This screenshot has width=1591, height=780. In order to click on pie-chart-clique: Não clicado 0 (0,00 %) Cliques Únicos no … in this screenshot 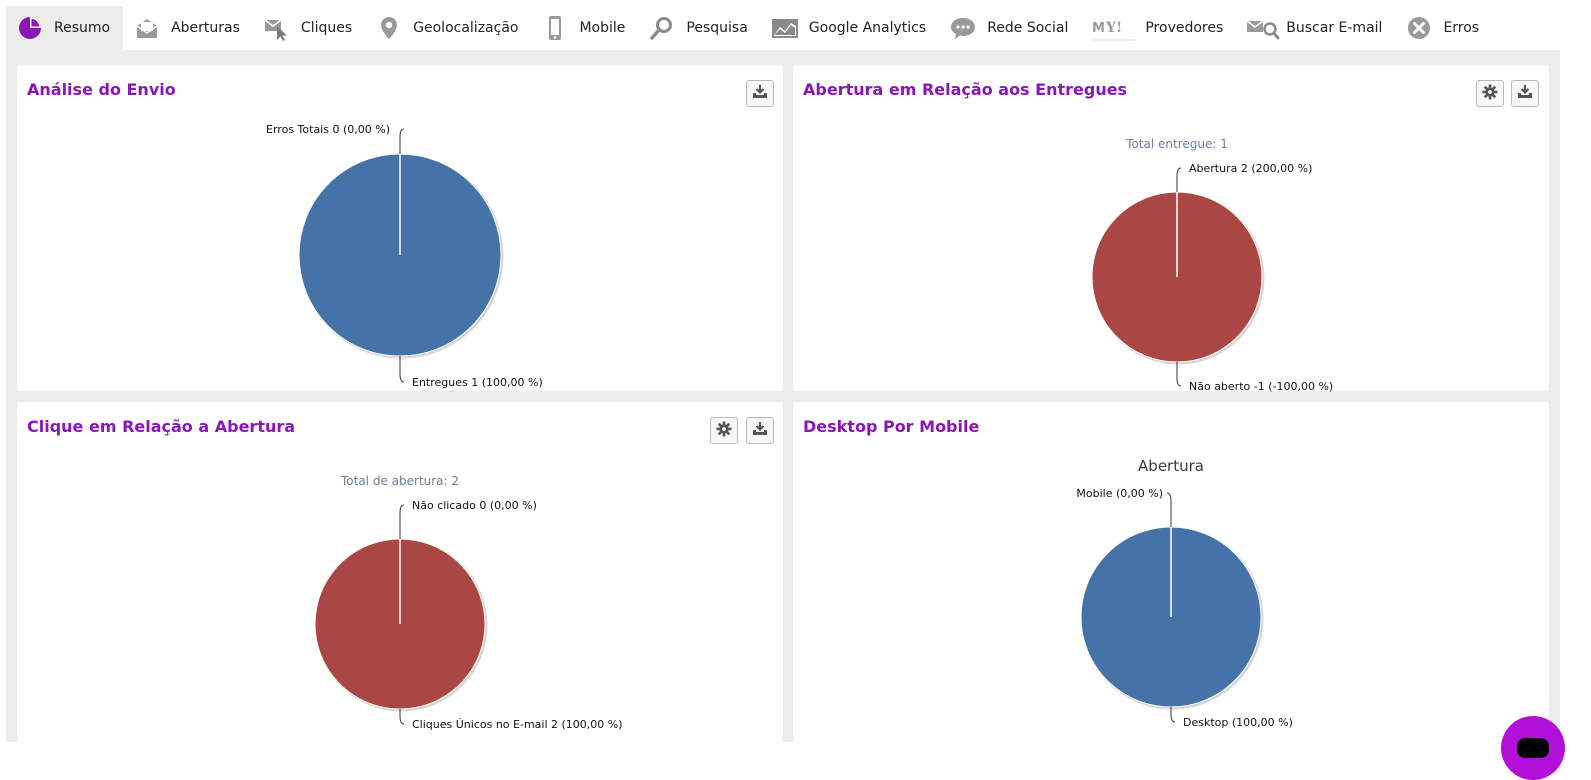, I will do `click(468, 602)`.